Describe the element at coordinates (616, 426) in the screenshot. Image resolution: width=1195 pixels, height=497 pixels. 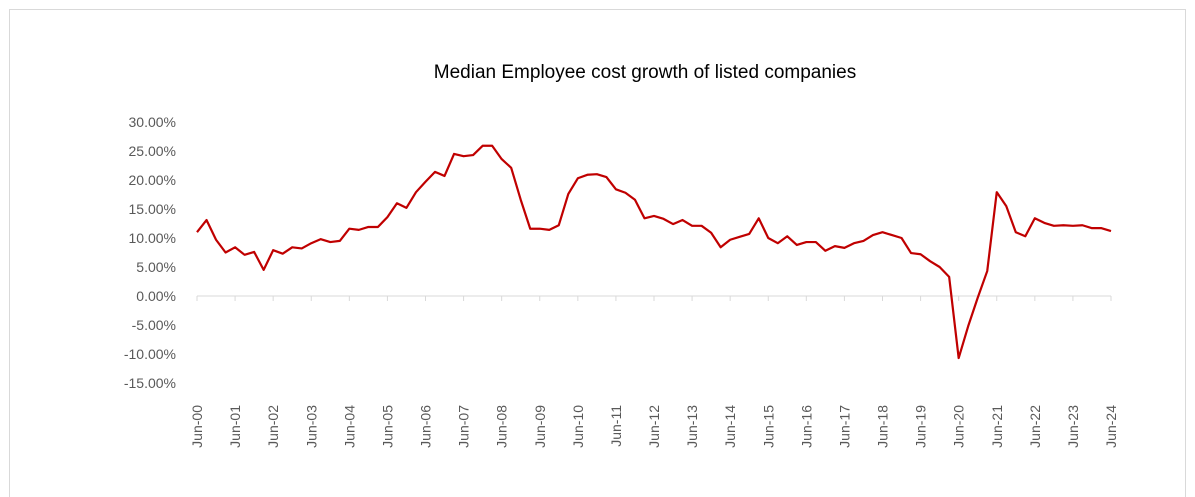
I see `x-tick-label: Jun-11` at that location.